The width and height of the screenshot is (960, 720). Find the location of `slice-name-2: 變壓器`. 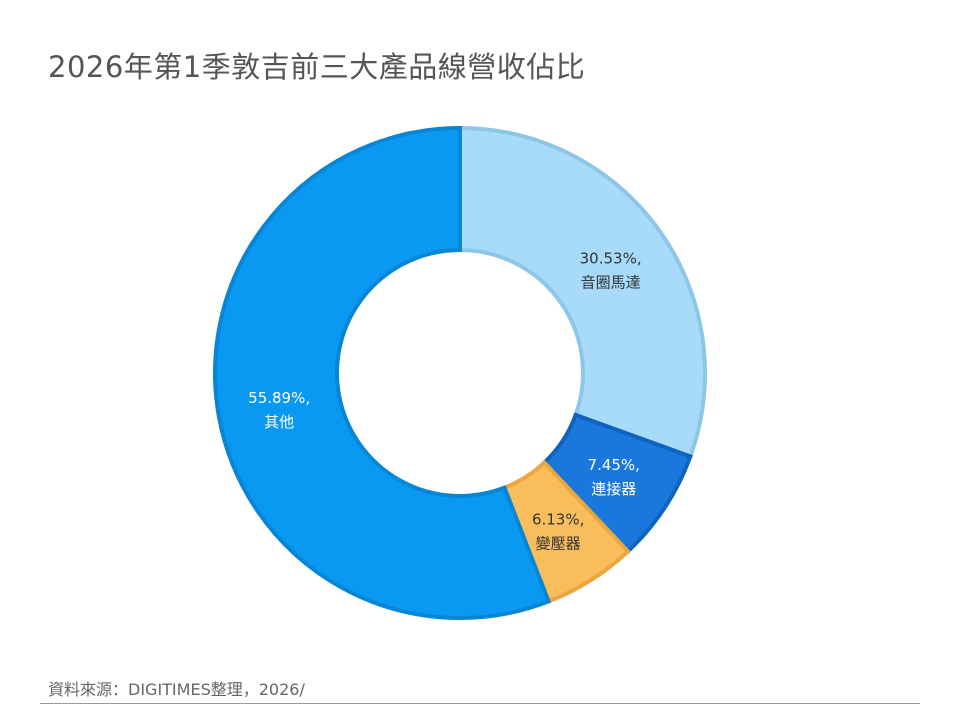

slice-name-2: 變壓器 is located at coordinates (558, 544).